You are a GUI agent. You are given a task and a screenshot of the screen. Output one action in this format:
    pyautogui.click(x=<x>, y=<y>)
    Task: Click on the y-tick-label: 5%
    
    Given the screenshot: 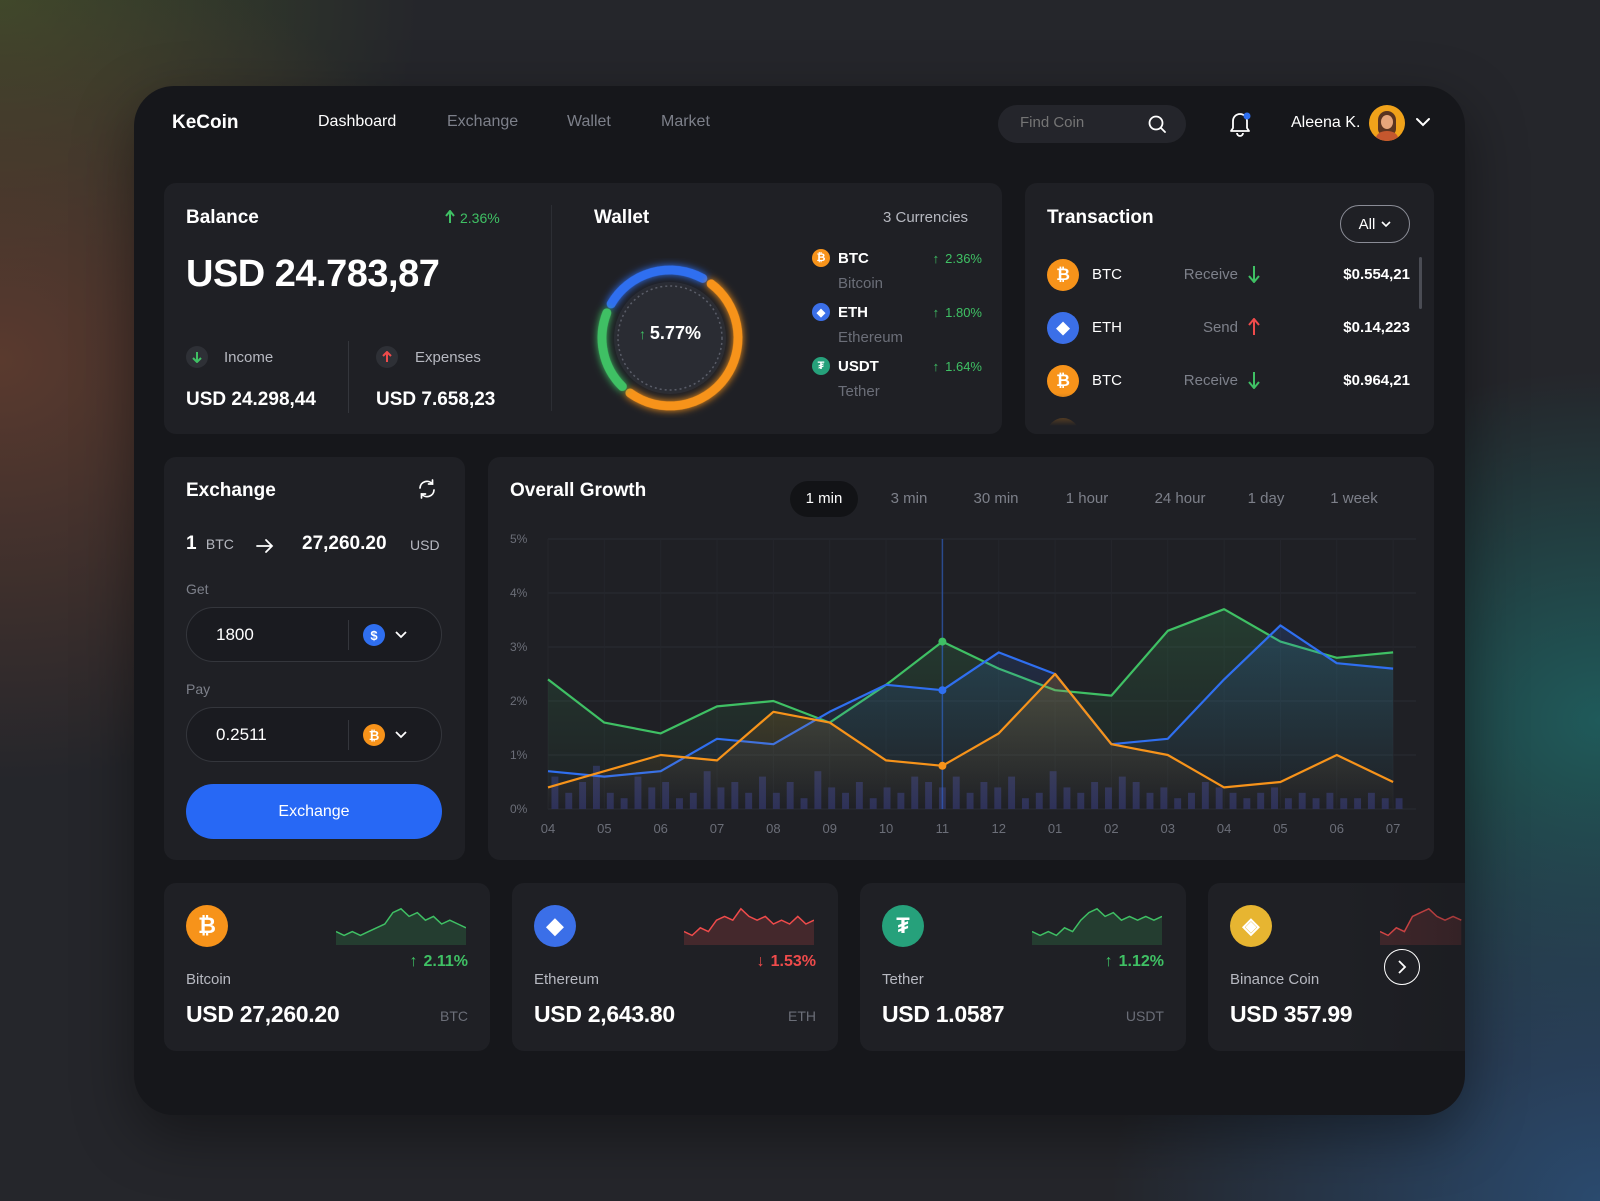 What is the action you would take?
    pyautogui.click(x=519, y=539)
    